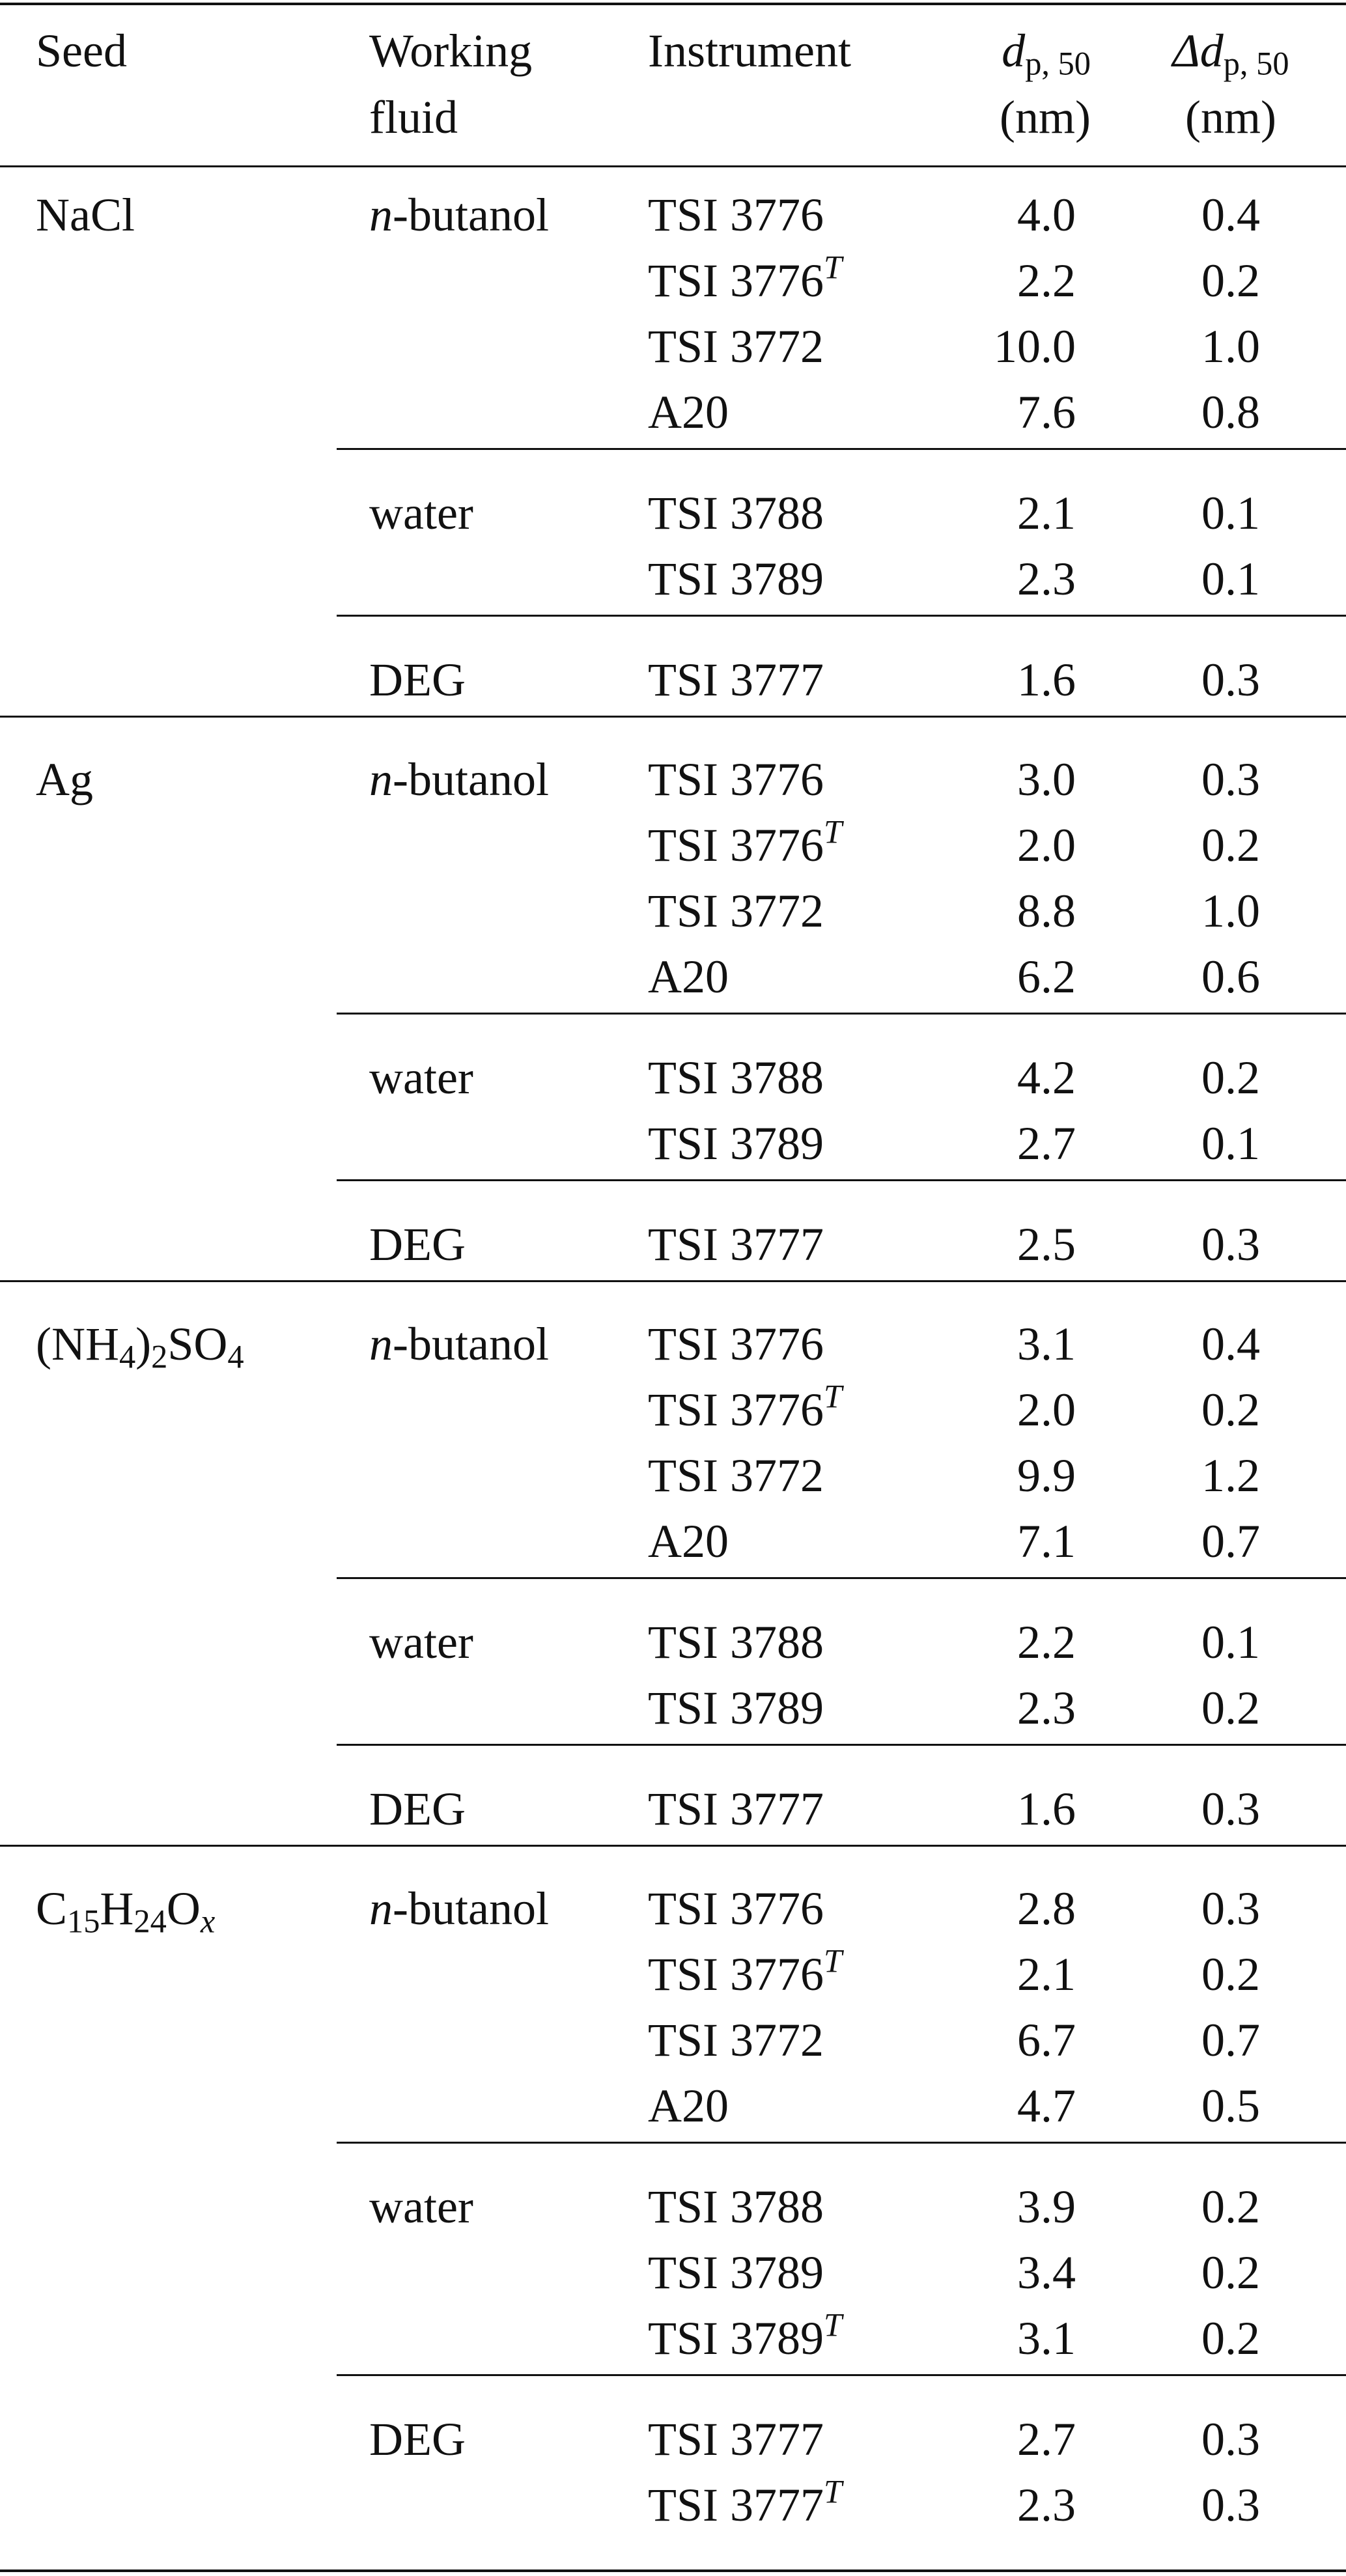 Image resolution: width=1346 pixels, height=2576 pixels. What do you see at coordinates (1047, 1476) in the screenshot?
I see `d50-value: 9.9` at bounding box center [1047, 1476].